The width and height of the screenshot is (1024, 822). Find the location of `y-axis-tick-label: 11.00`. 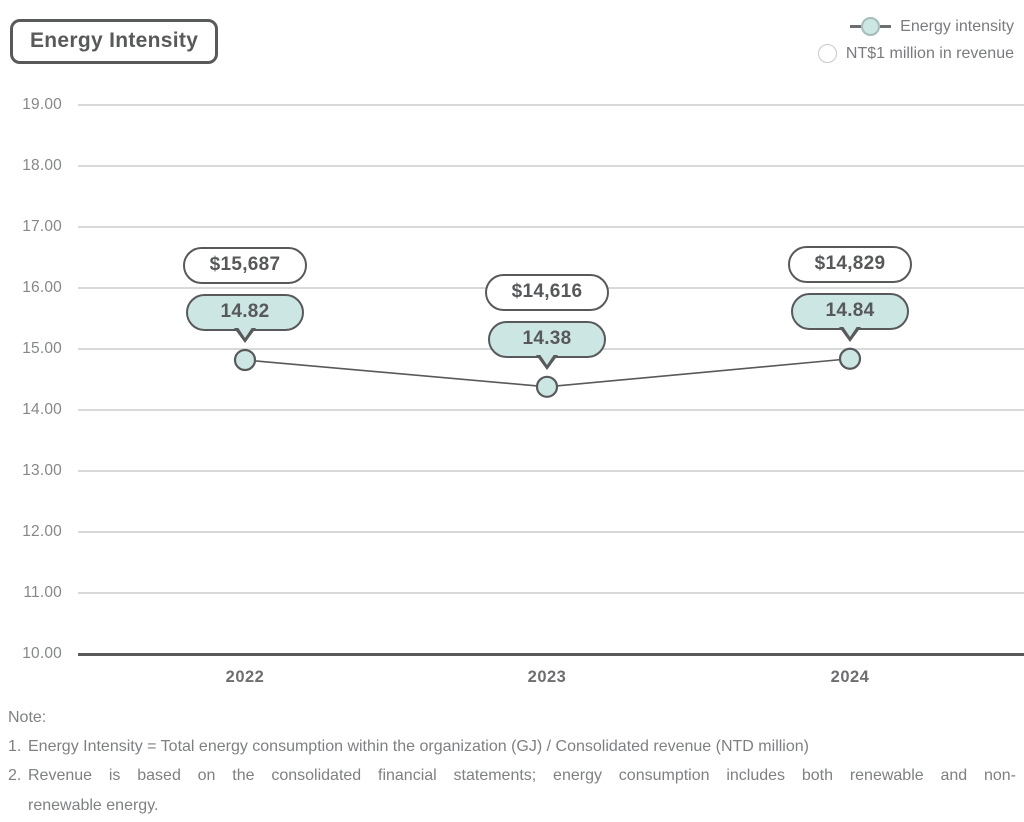

y-axis-tick-label: 11.00 is located at coordinates (42, 592).